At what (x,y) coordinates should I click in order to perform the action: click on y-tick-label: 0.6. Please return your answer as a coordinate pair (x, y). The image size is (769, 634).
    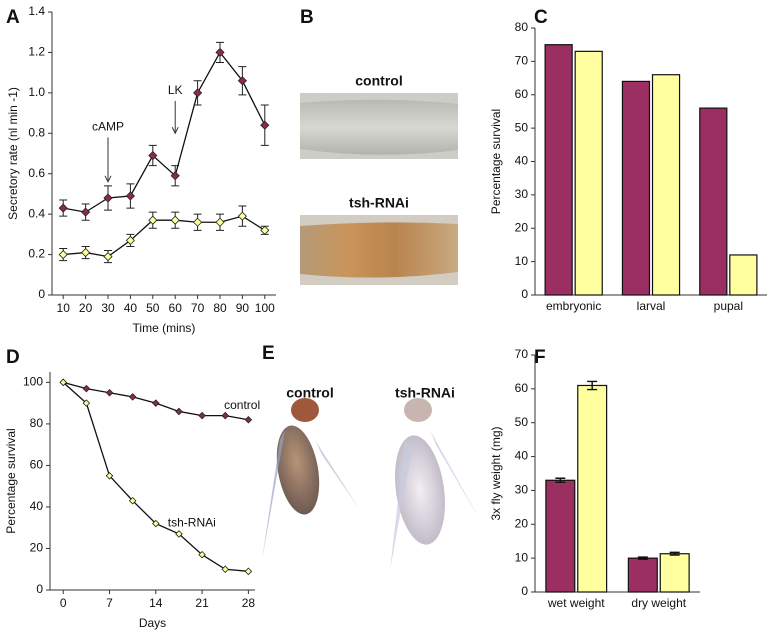
    Looking at the image, I should click on (36, 173).